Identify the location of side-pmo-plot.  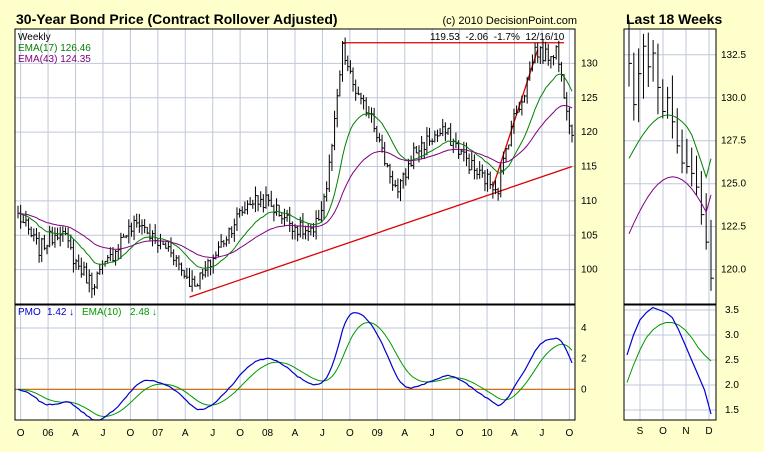
(670, 362).